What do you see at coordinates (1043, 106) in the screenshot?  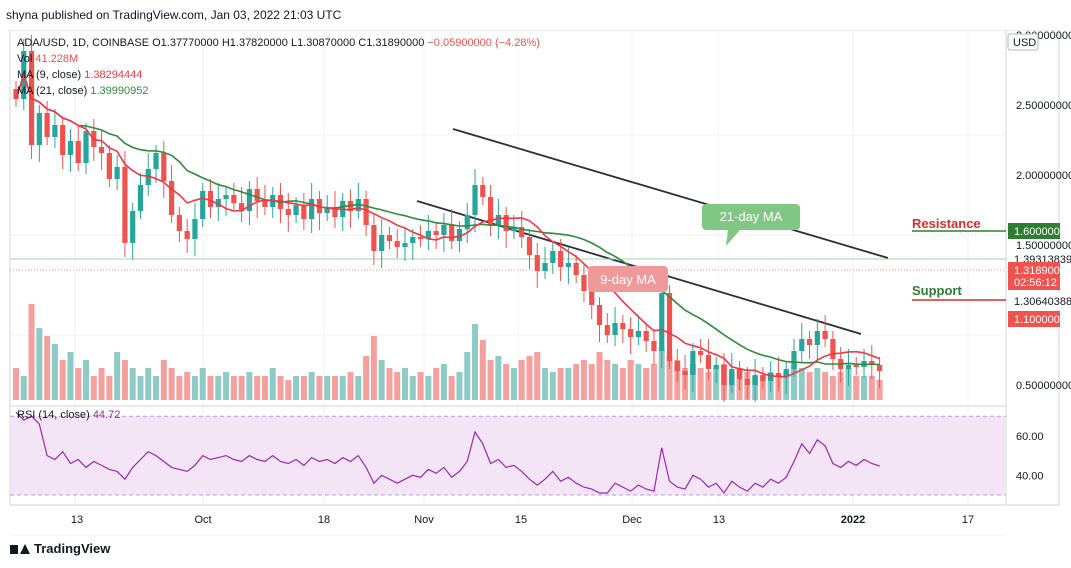 I see `price-tick-label: 2.50000000` at bounding box center [1043, 106].